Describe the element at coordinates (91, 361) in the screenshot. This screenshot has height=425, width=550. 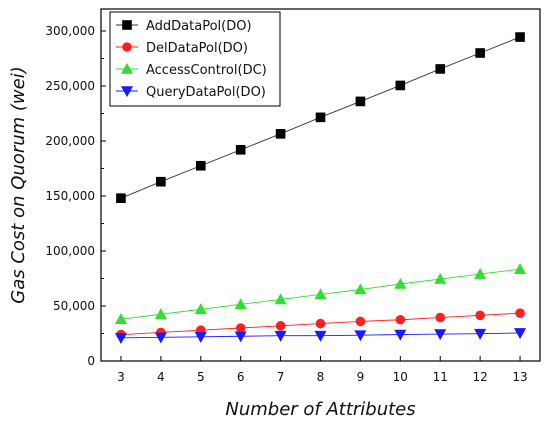
I see `y-tick-label: 0` at that location.